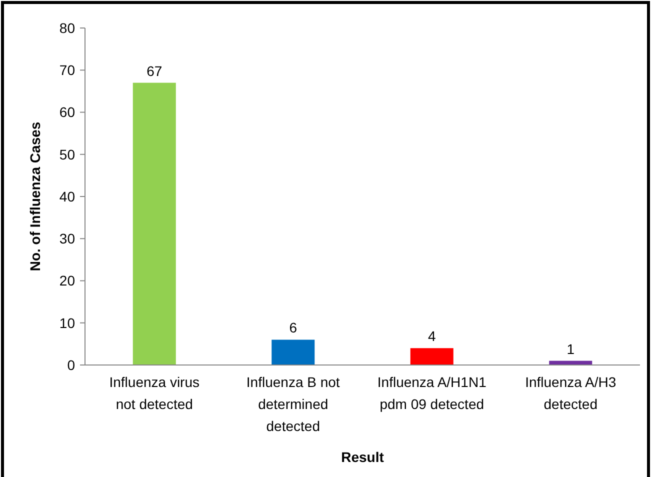 This screenshot has width=659, height=477. Describe the element at coordinates (35, 197) in the screenshot. I see `y-axis-title: No. of Influenza Cases` at that location.